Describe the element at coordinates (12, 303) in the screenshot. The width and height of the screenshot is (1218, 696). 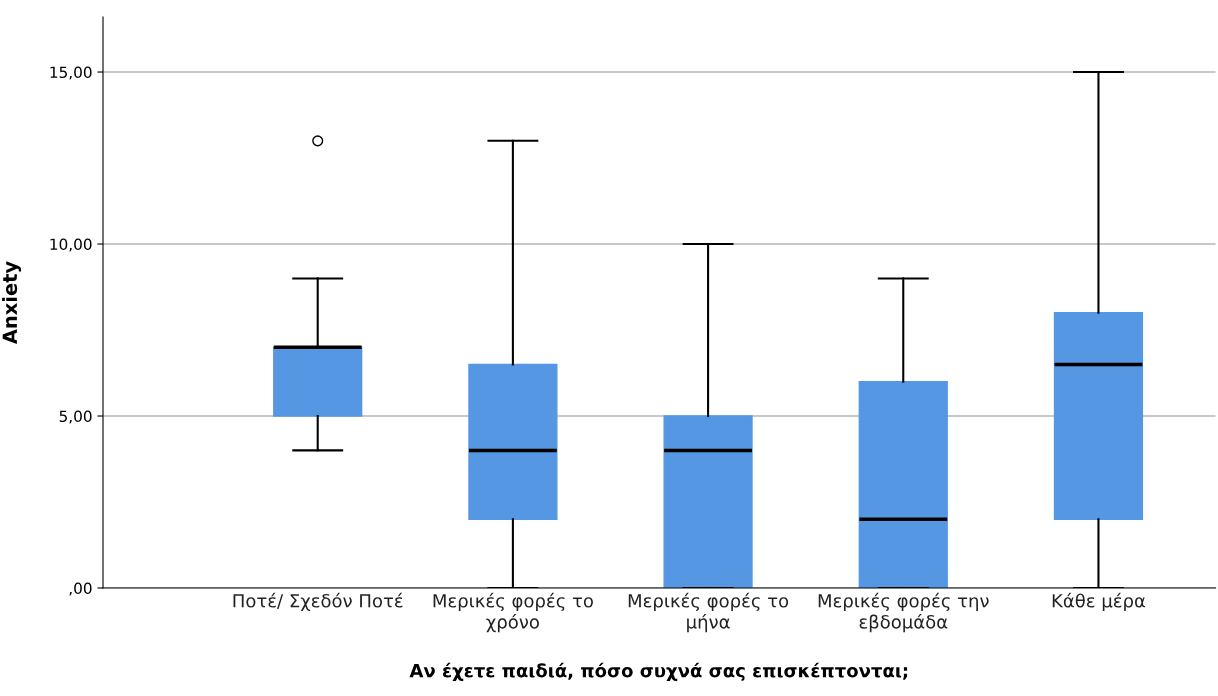
I see `y-axis-title: Anxiety` at that location.